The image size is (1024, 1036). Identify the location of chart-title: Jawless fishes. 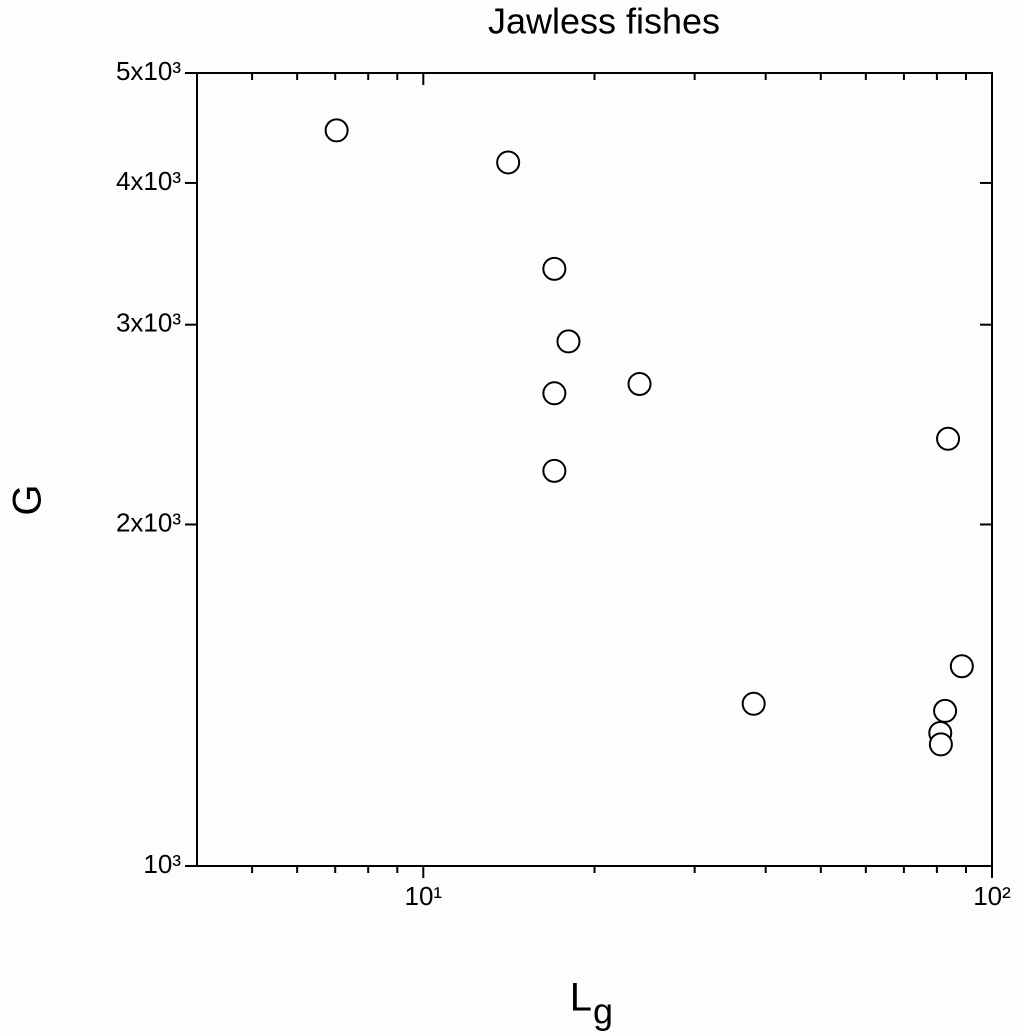
(604, 21).